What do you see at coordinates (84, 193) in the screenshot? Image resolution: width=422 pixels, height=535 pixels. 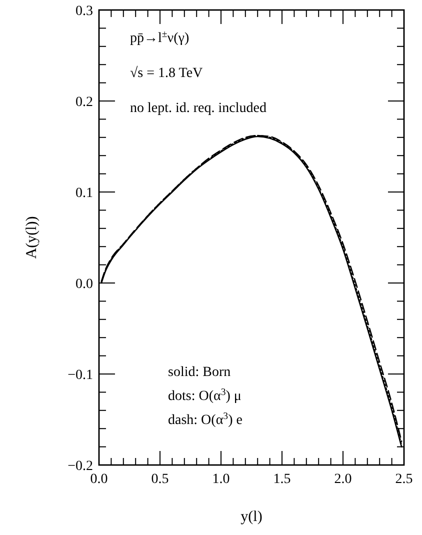 I see `y-tick-label: 0.1` at bounding box center [84, 193].